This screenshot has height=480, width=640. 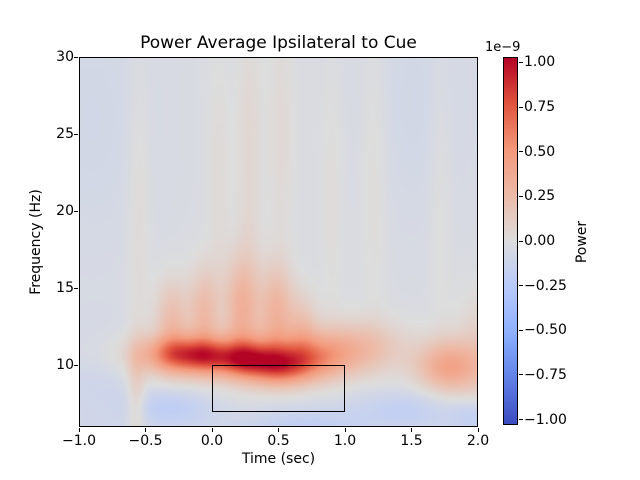 What do you see at coordinates (278, 441) in the screenshot?
I see `x-tick-label: 0.5` at bounding box center [278, 441].